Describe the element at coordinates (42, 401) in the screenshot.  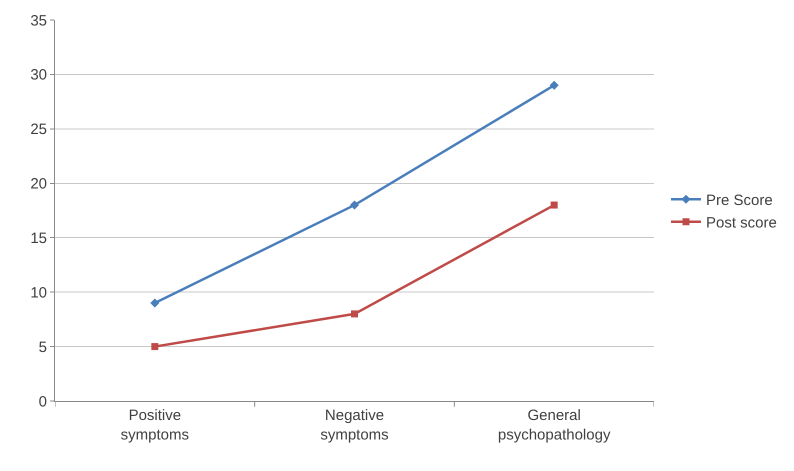
I see `y-tick-label: 0` at that location.